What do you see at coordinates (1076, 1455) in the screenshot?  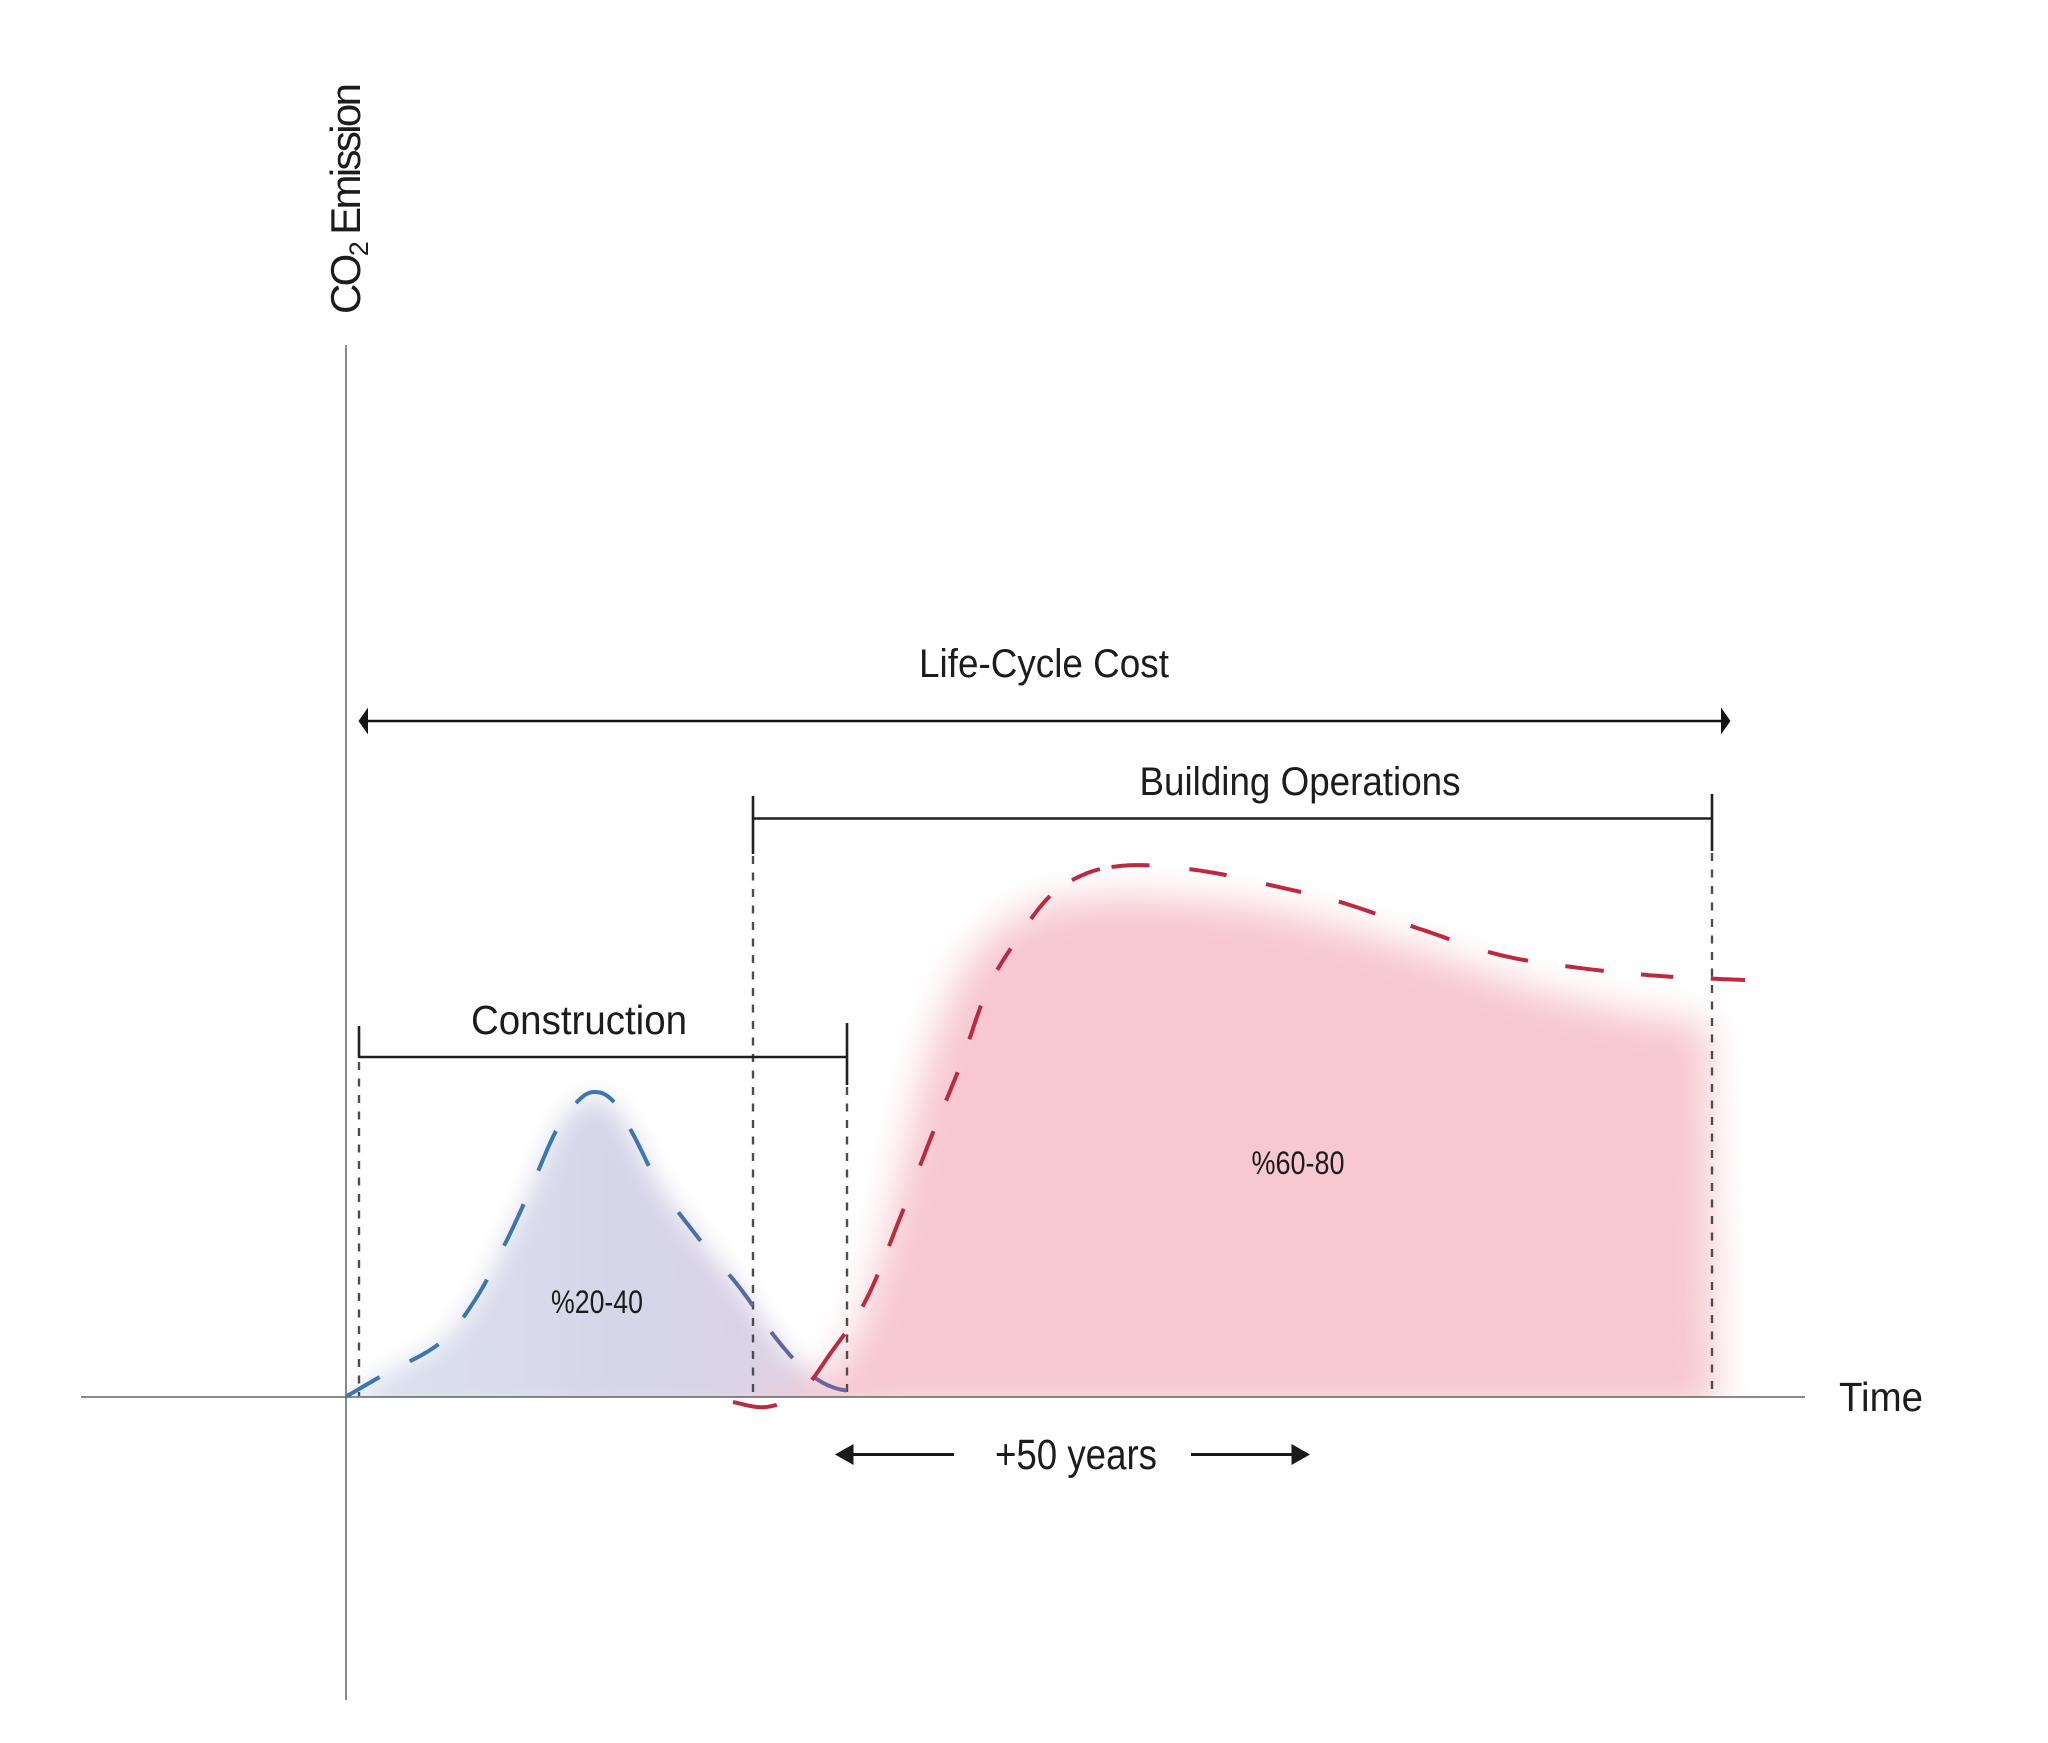 I see `svg-text: +50 years` at bounding box center [1076, 1455].